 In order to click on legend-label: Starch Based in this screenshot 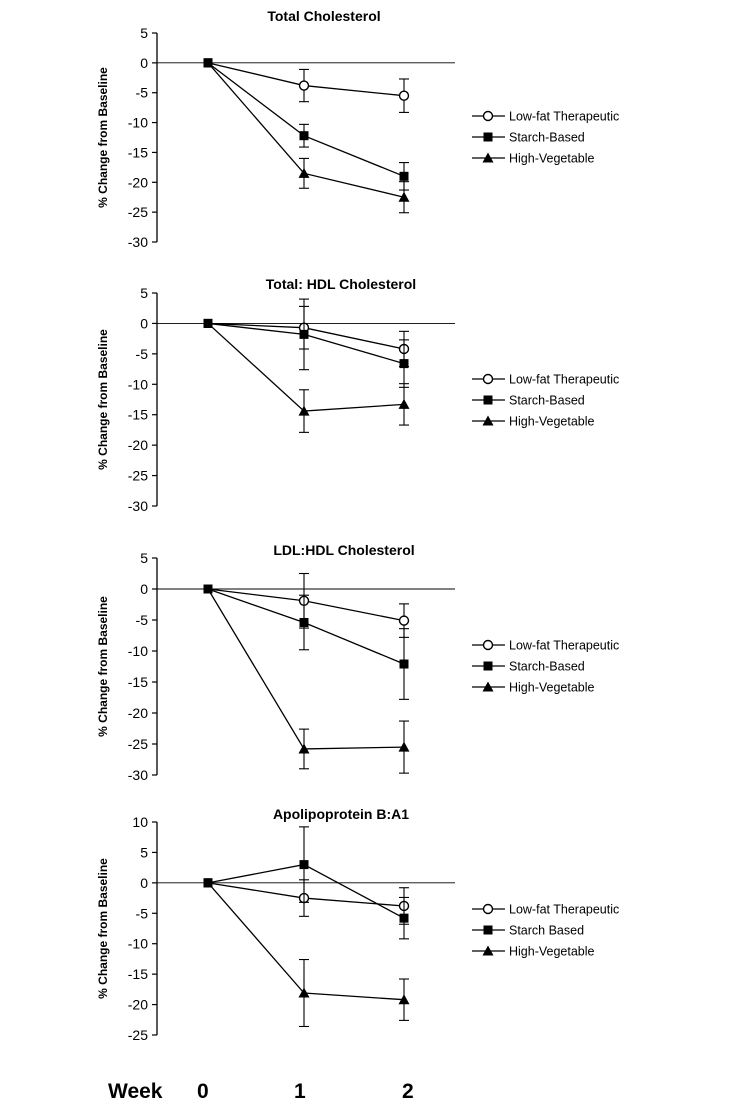, I will do `click(546, 931)`.